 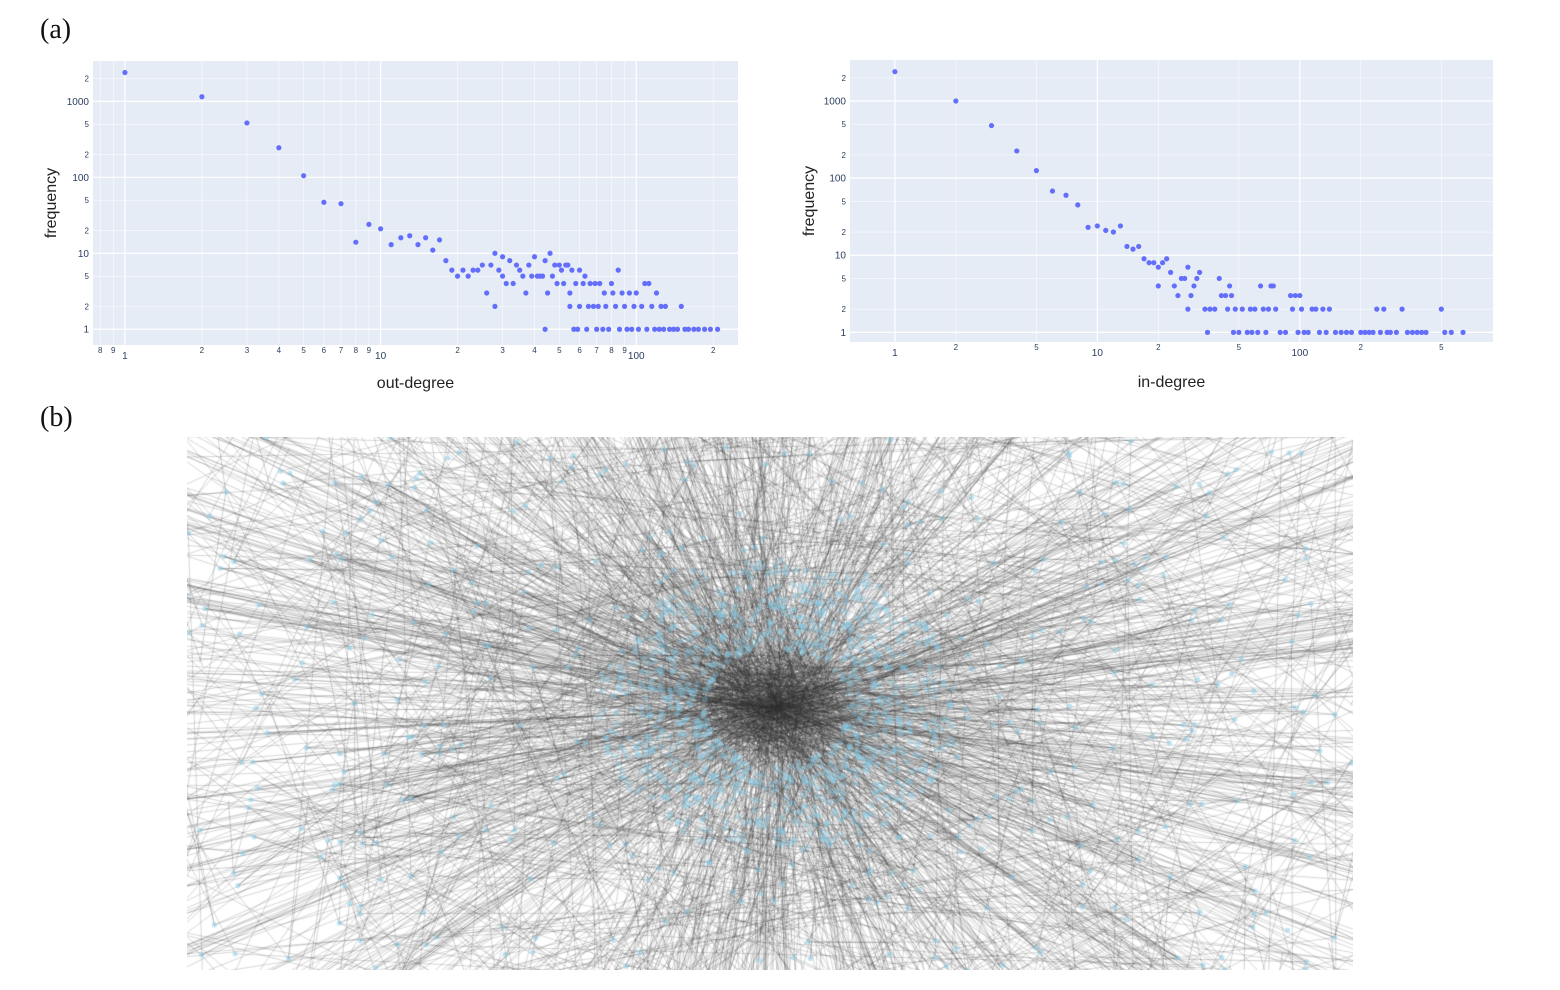 What do you see at coordinates (247, 350) in the screenshot?
I see `x-minor-tick-label: 3` at bounding box center [247, 350].